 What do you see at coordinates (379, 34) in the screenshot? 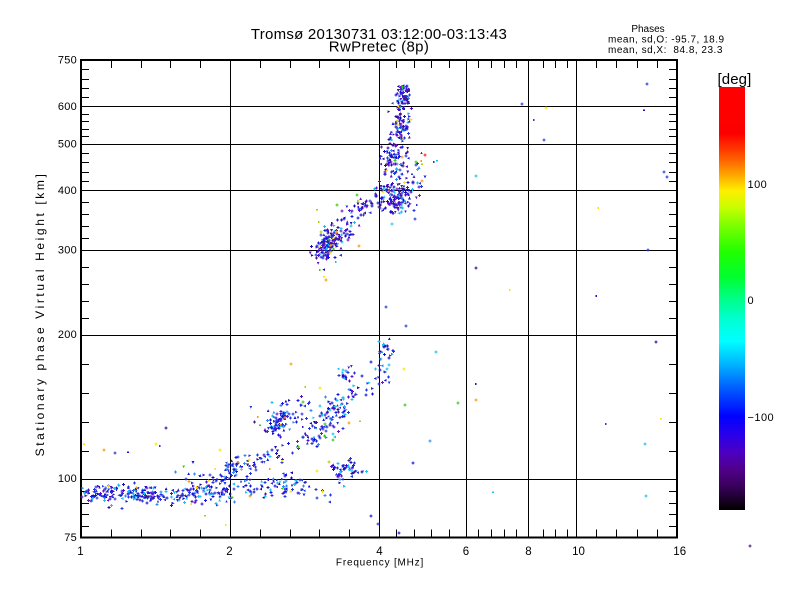
I see `svg-text:Tromsø 20130731 03:12:00-03:13: Tromsø 20130731 03:12:00-03:13:43` at bounding box center [379, 34].